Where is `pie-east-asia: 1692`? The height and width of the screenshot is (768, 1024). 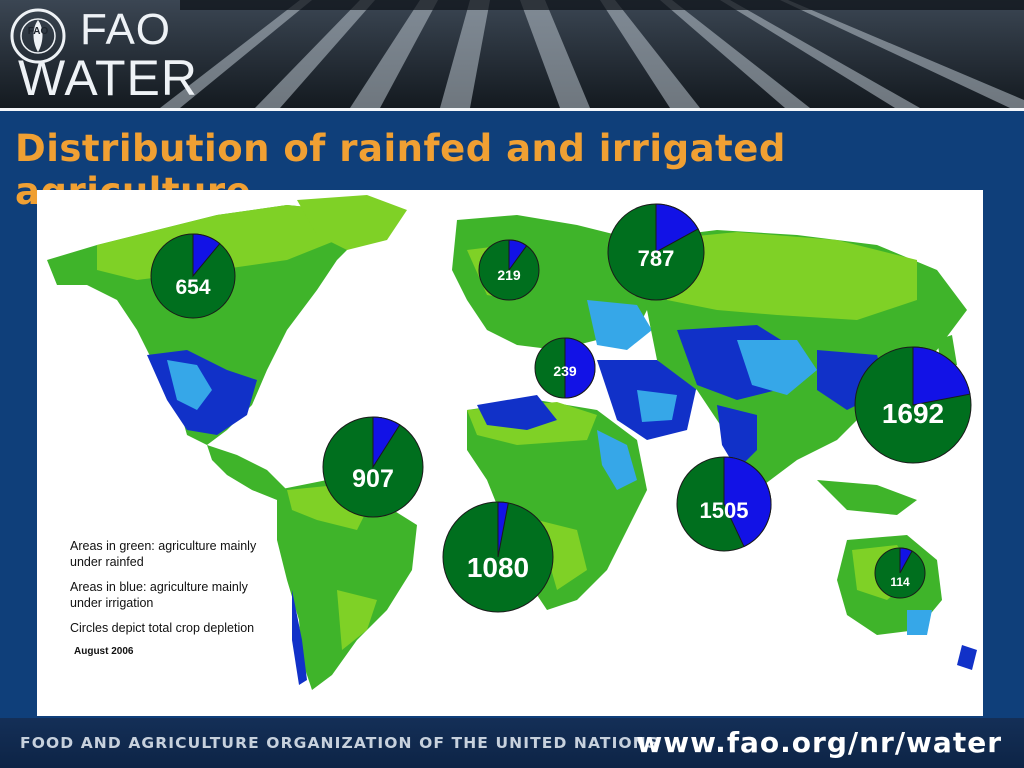
pie-east-asia: 1692 is located at coordinates (913, 405).